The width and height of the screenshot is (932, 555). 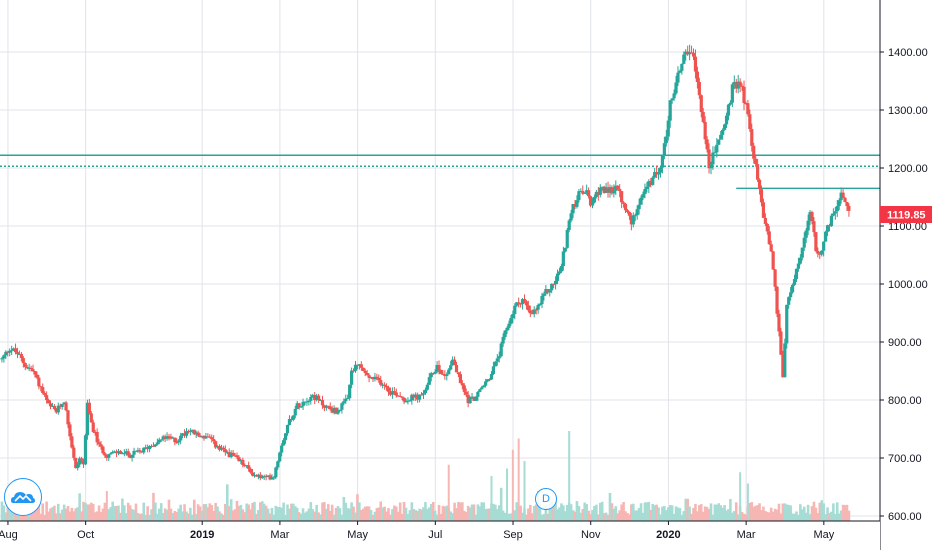 What do you see at coordinates (740, 496) in the screenshot?
I see `volume-spike` at bounding box center [740, 496].